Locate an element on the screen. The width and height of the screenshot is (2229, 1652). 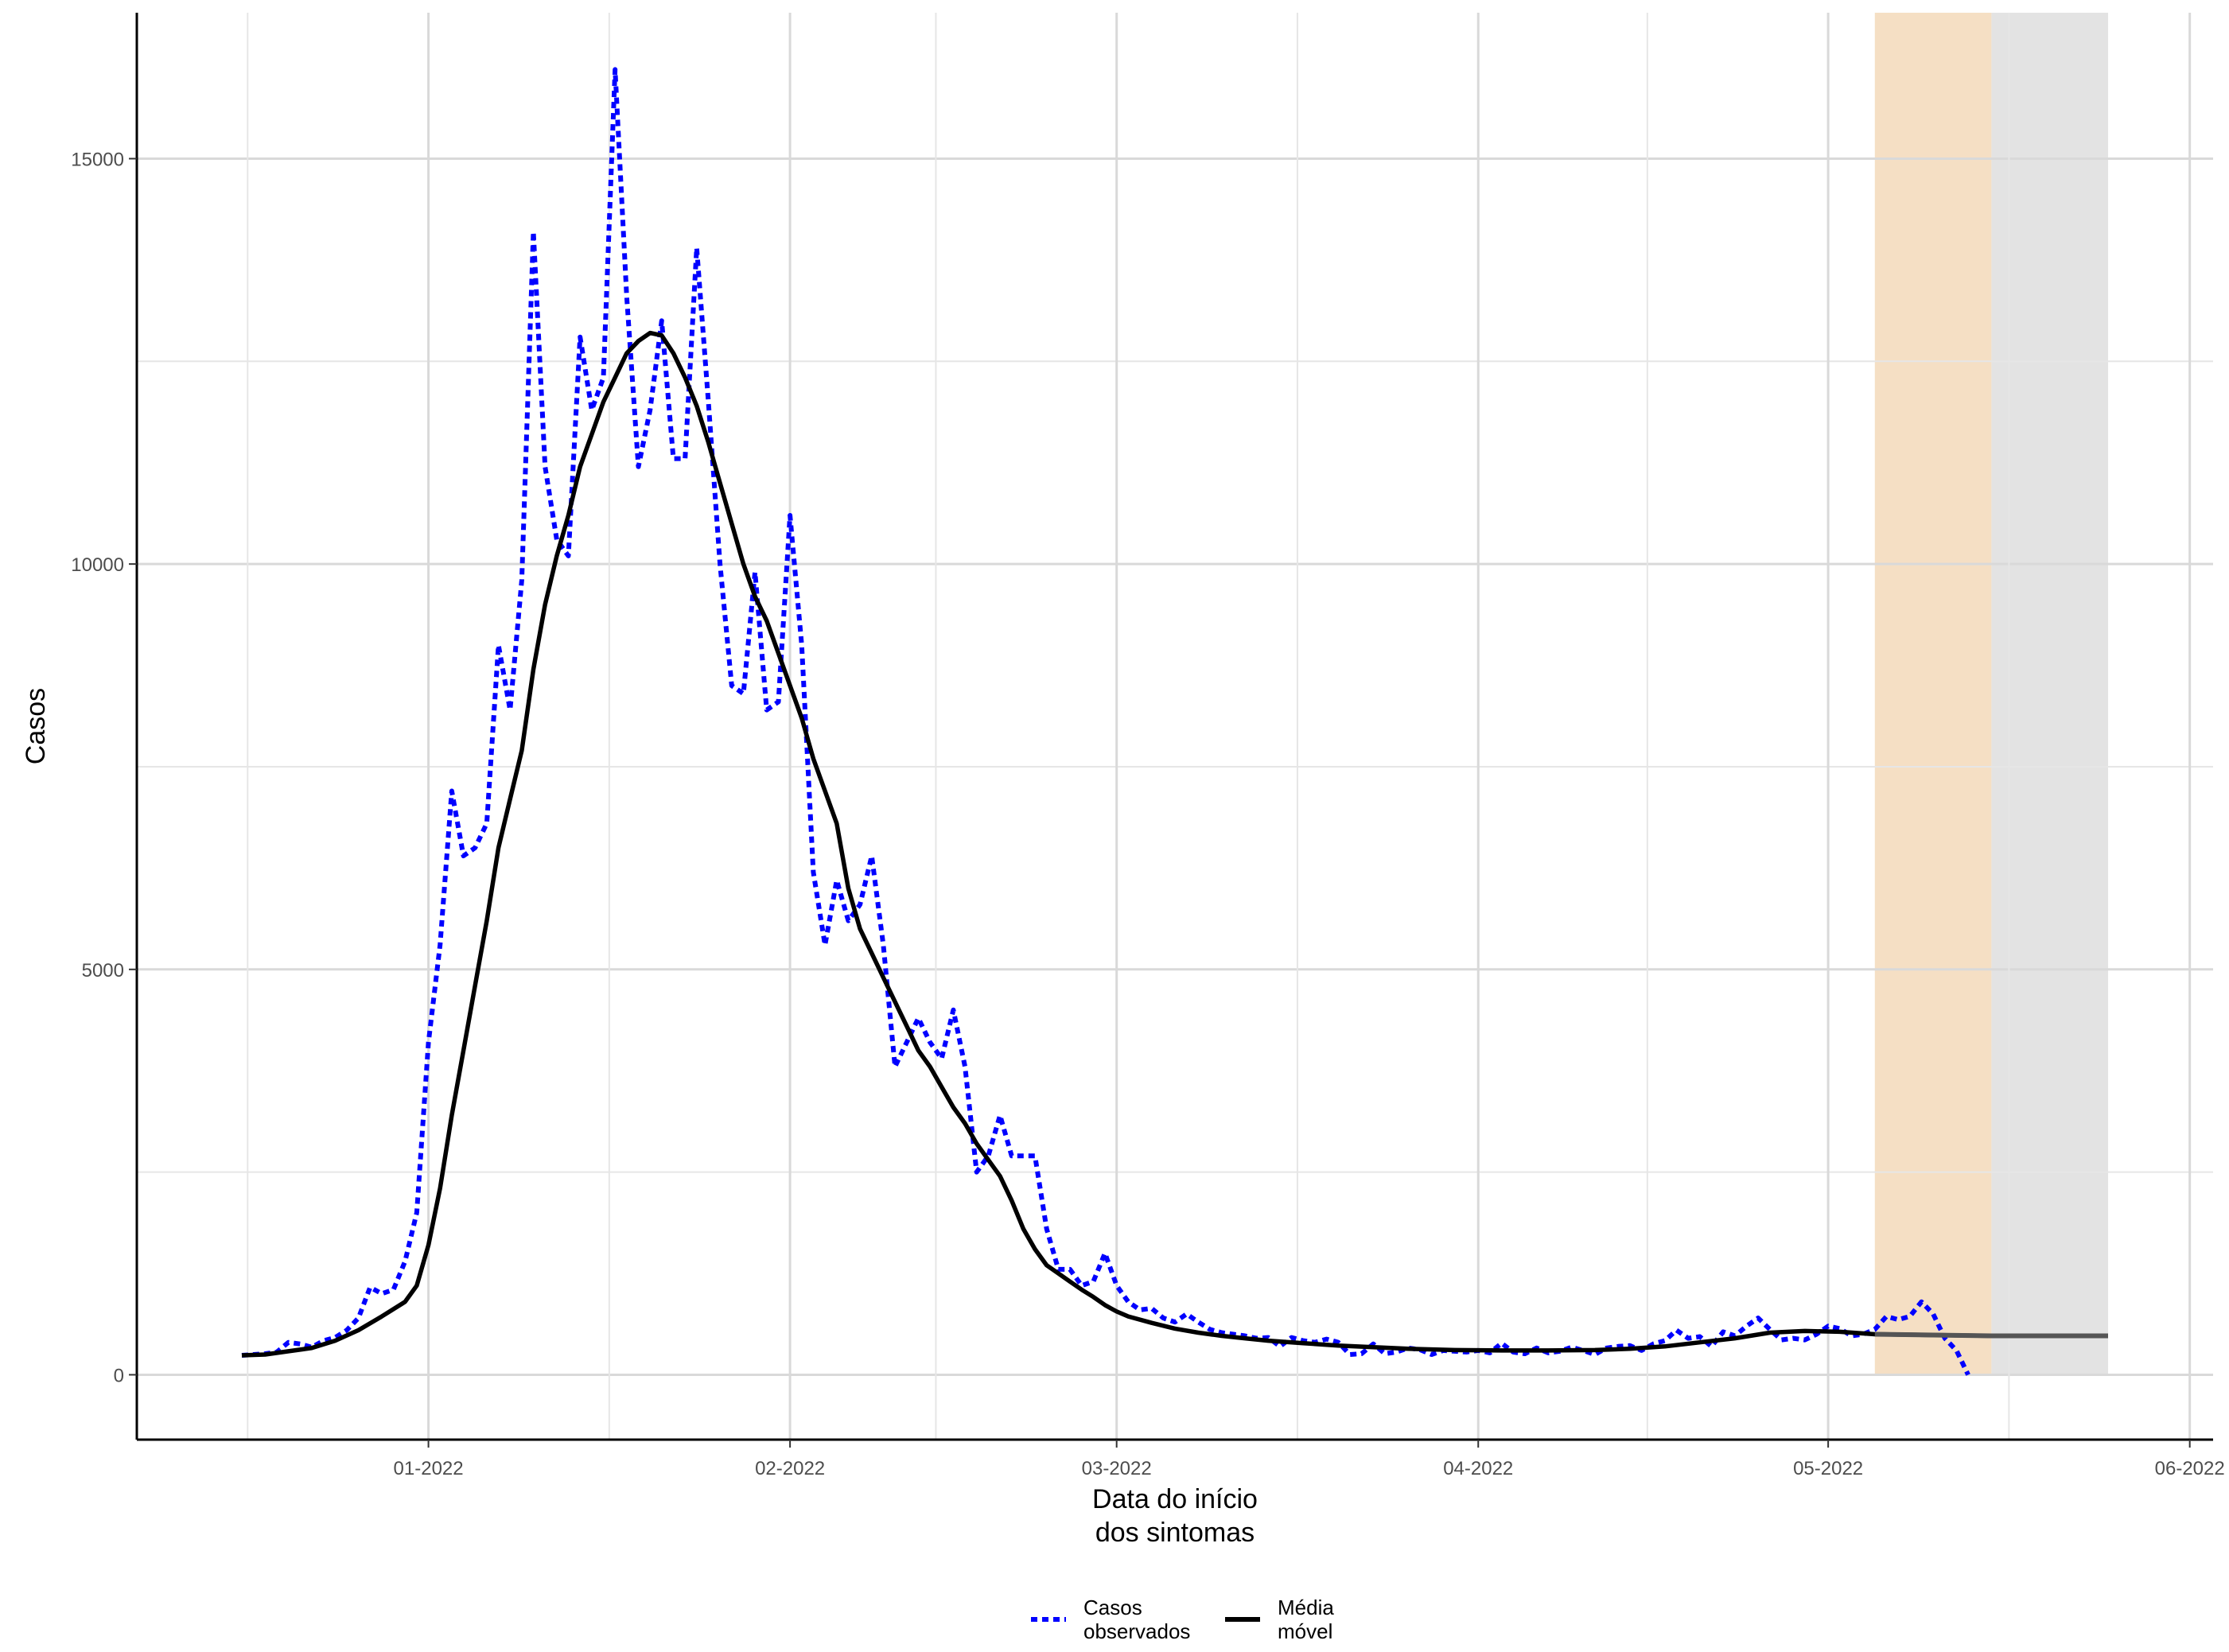
y-tick-label: 15000 is located at coordinates (97, 160).